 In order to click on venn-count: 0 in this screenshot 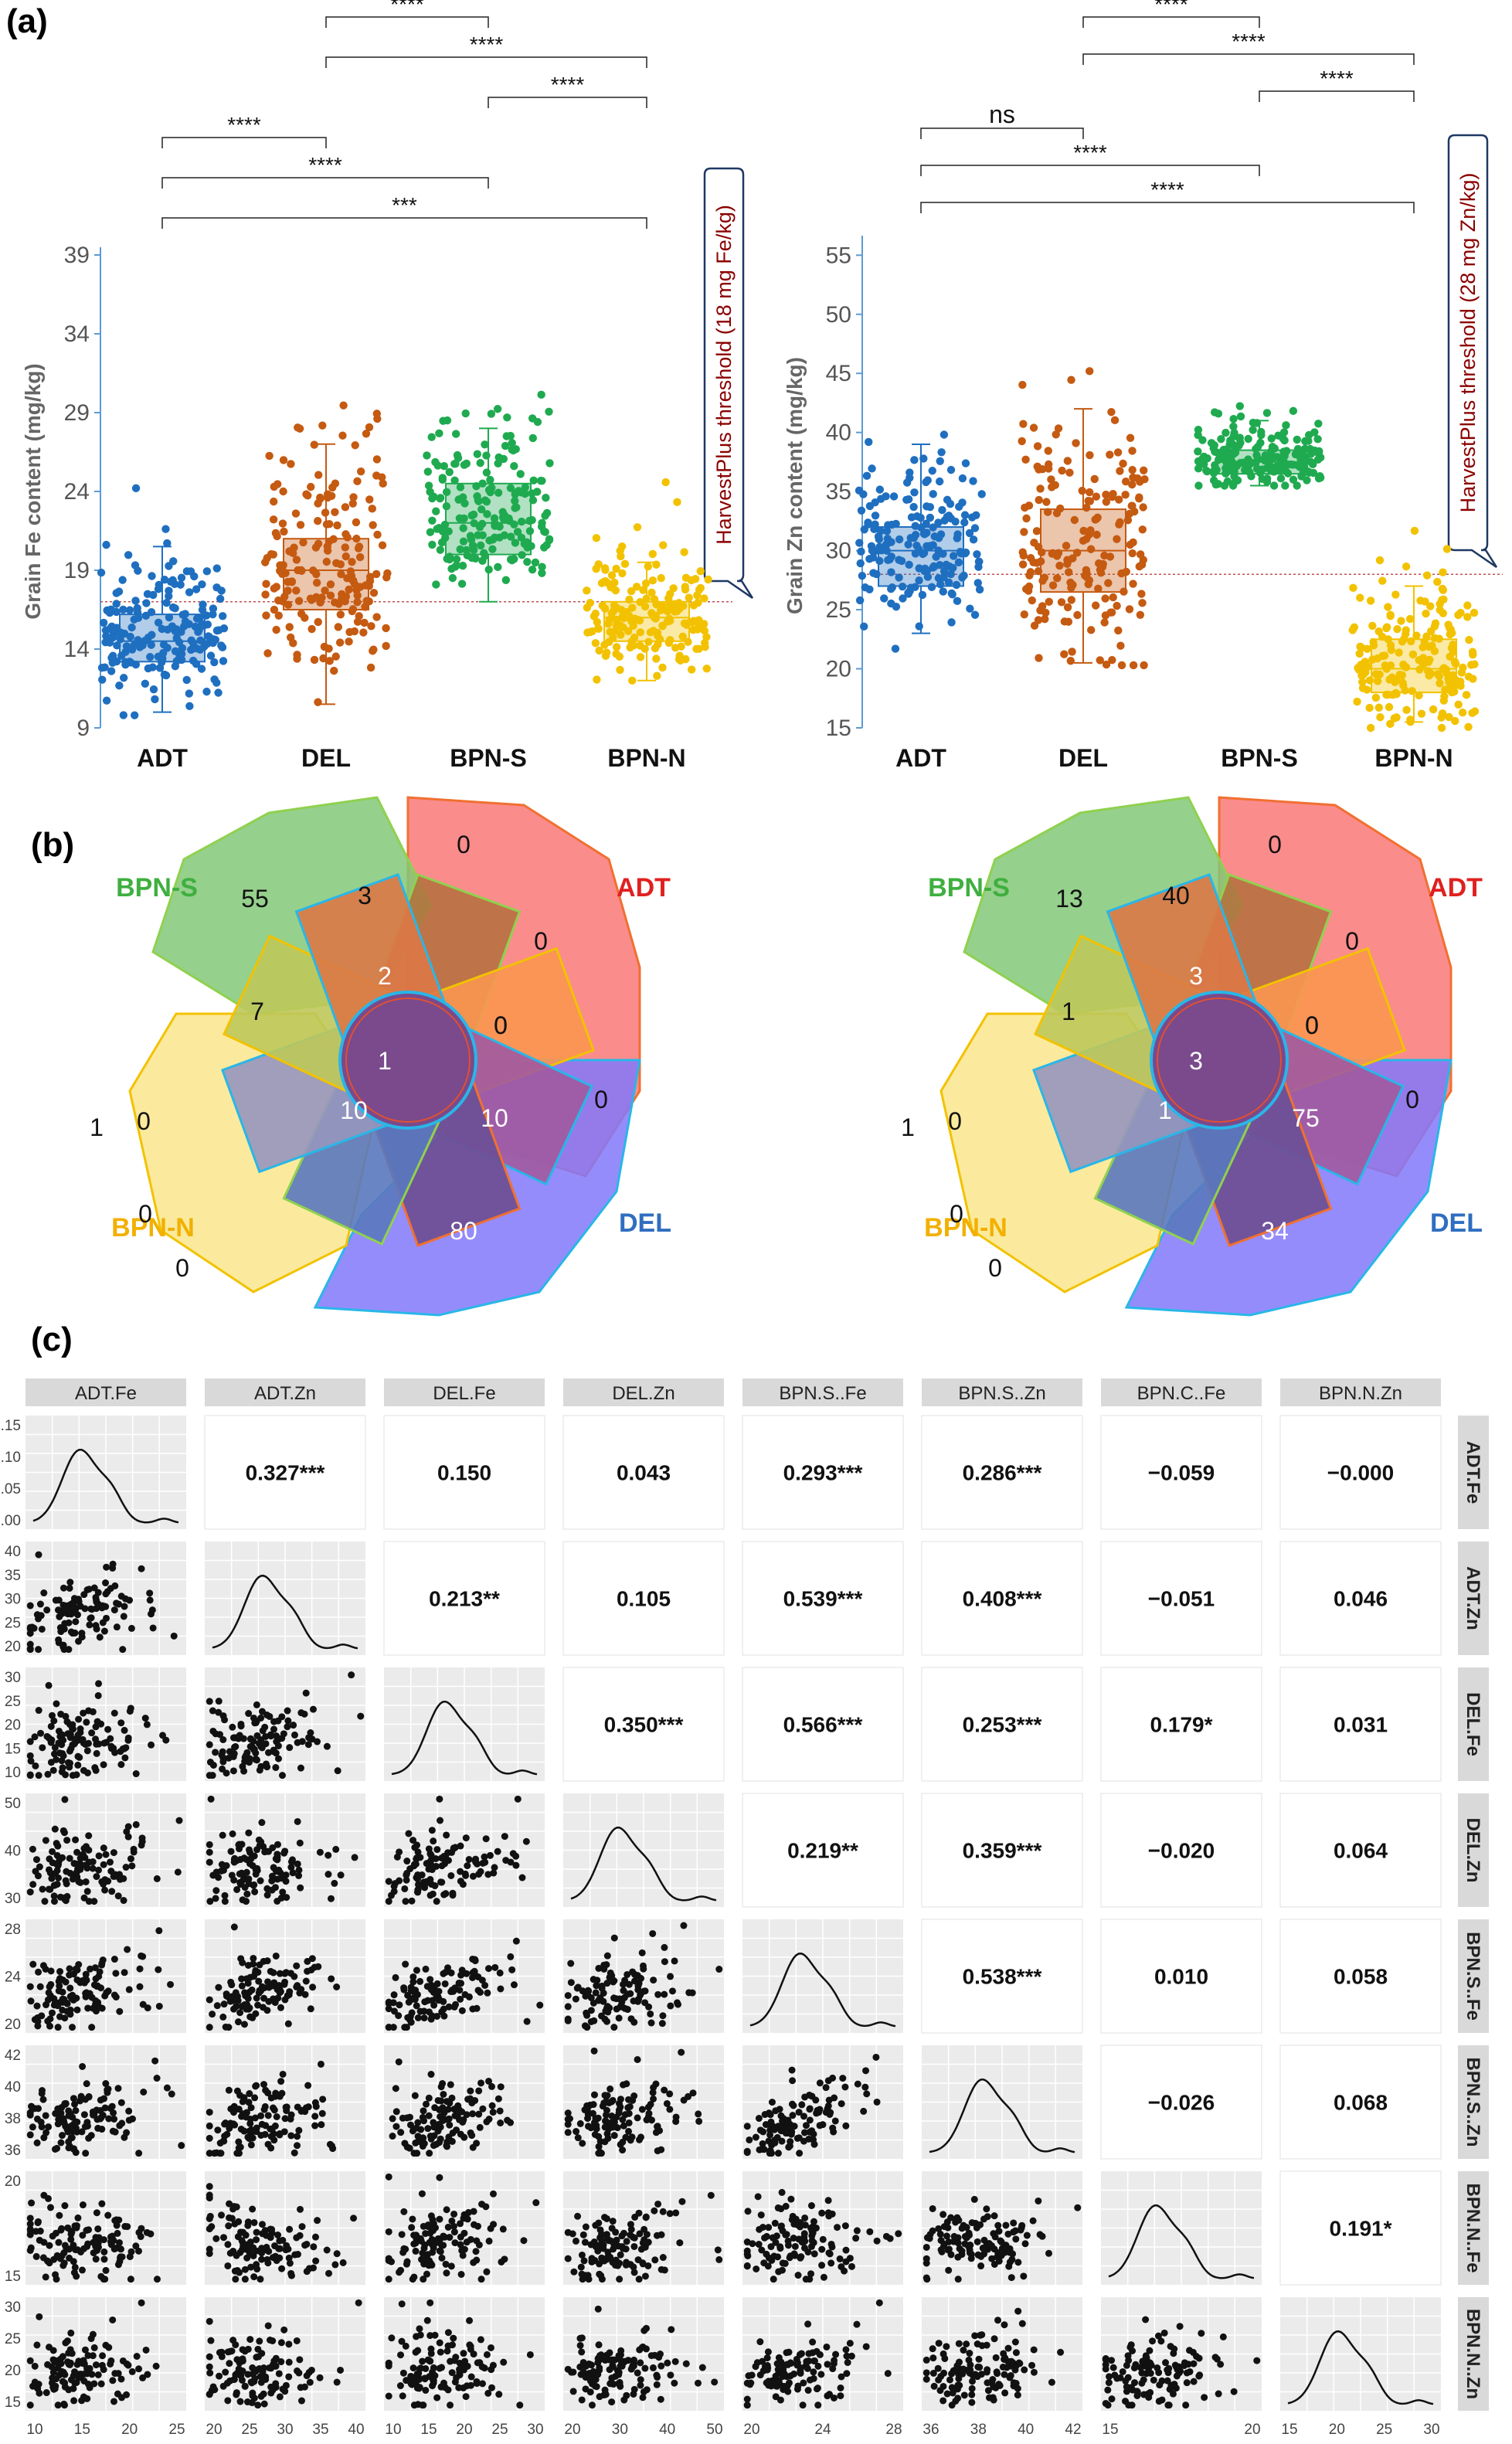, I will do `click(182, 1268)`.